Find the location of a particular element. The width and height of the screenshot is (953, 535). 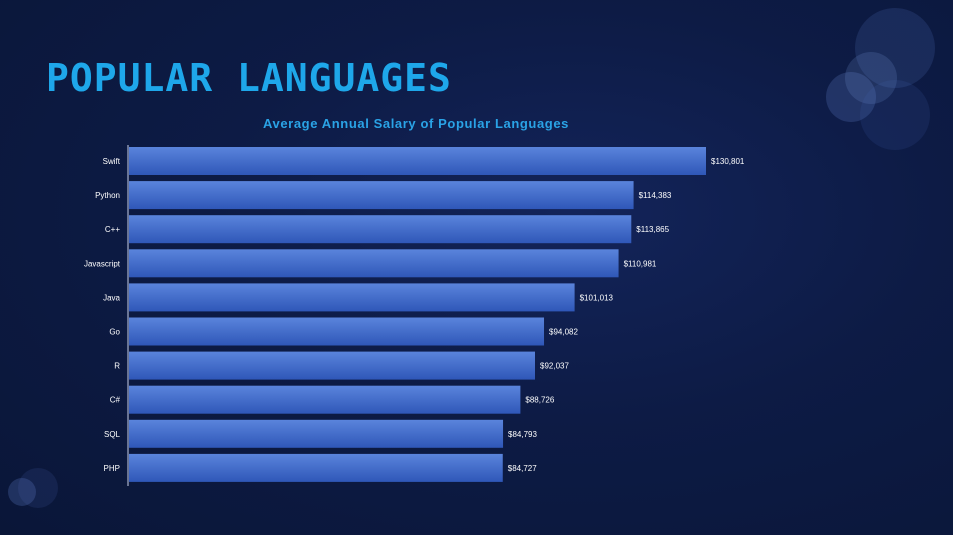

category-label: Javascript is located at coordinates (102, 263).